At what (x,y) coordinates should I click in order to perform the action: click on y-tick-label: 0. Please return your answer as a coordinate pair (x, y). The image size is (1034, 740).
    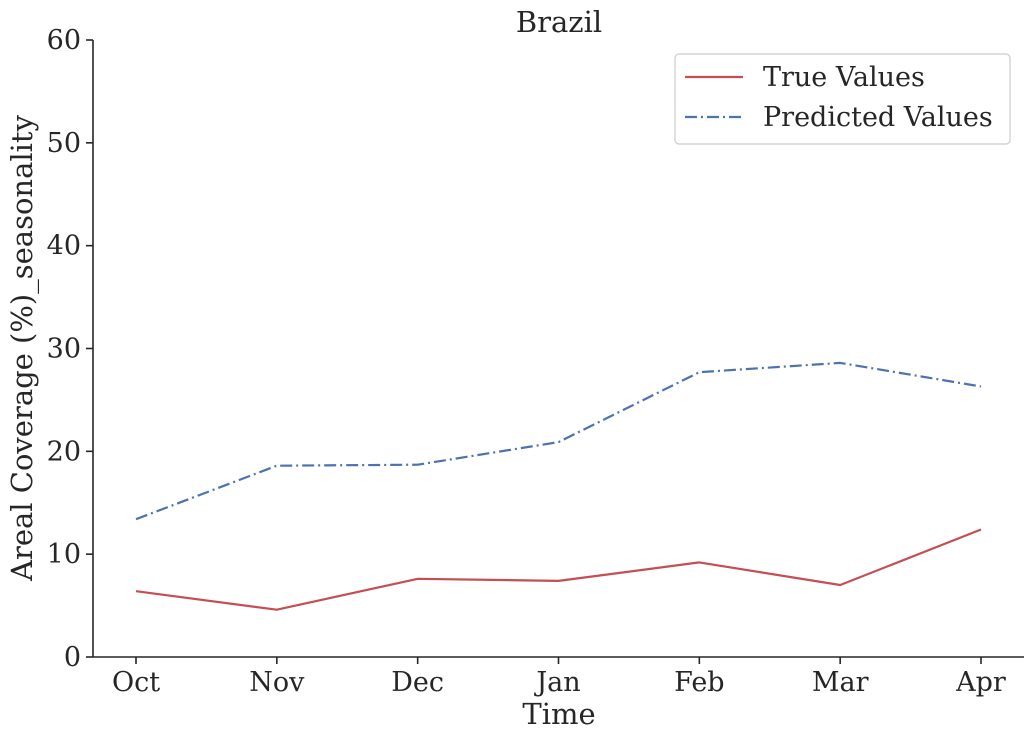
    Looking at the image, I should click on (72, 657).